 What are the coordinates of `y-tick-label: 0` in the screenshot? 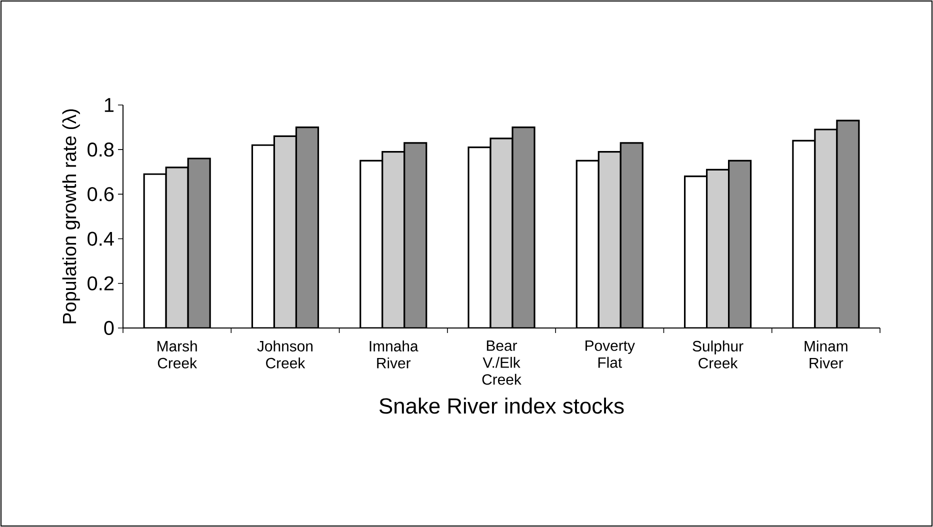 It's located at (109, 328).